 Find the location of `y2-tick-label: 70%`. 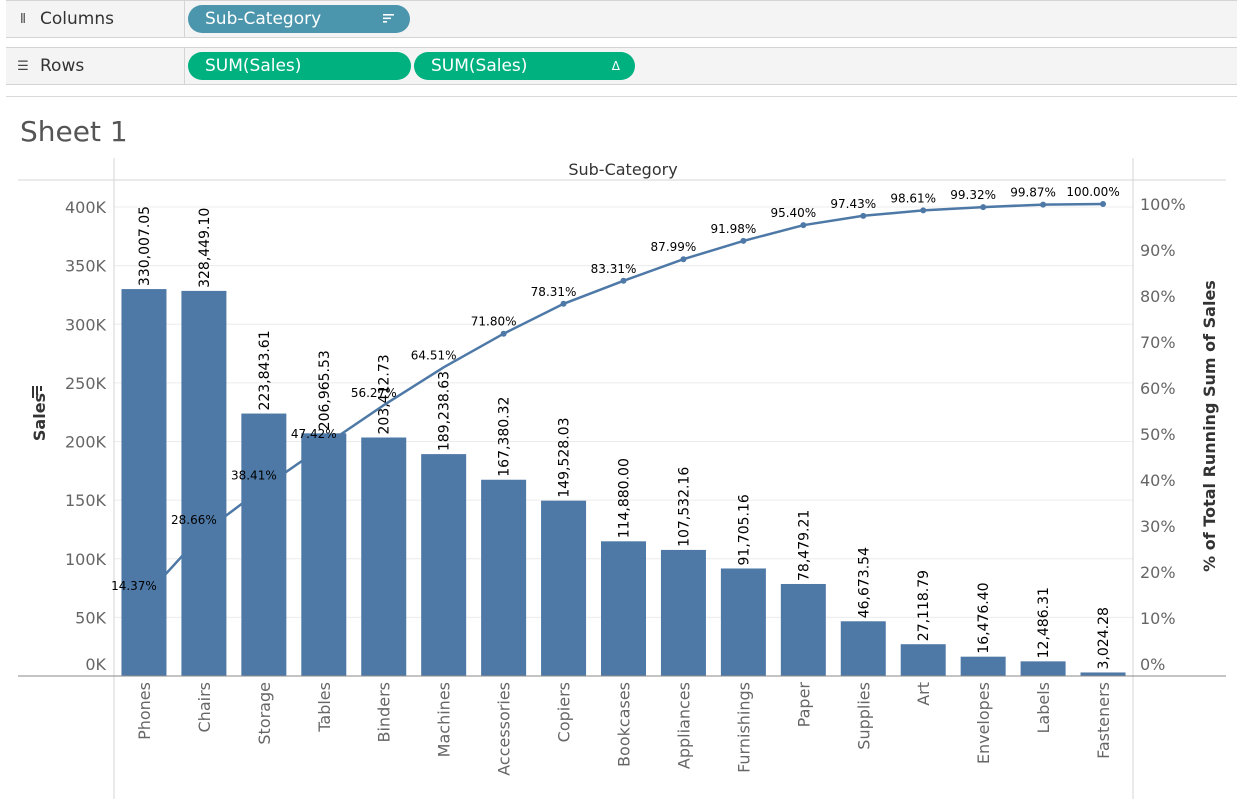

y2-tick-label: 70% is located at coordinates (1158, 342).